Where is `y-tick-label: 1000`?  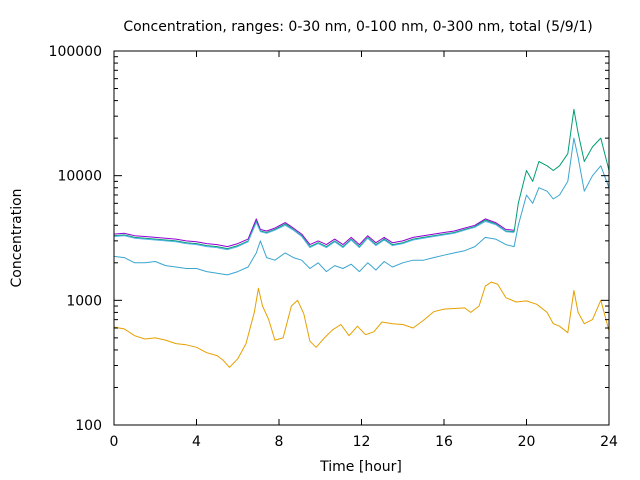 y-tick-label: 1000 is located at coordinates (84, 301).